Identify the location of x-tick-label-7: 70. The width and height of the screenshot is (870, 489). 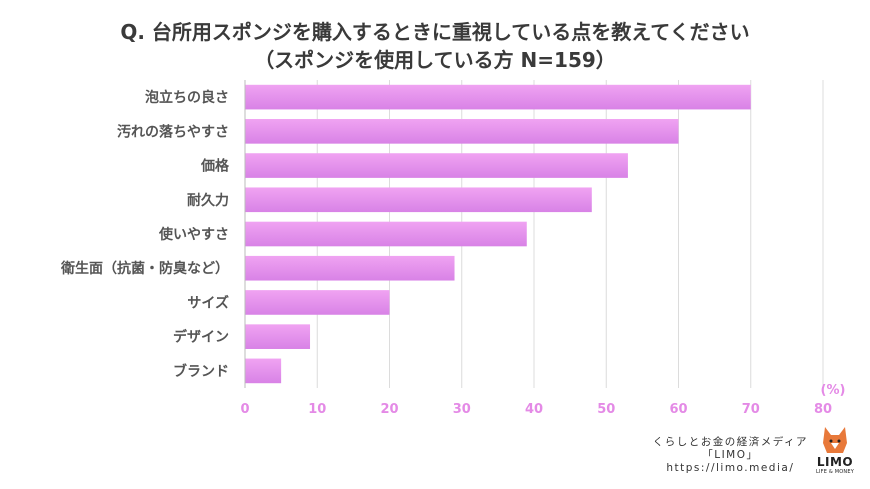
(751, 409).